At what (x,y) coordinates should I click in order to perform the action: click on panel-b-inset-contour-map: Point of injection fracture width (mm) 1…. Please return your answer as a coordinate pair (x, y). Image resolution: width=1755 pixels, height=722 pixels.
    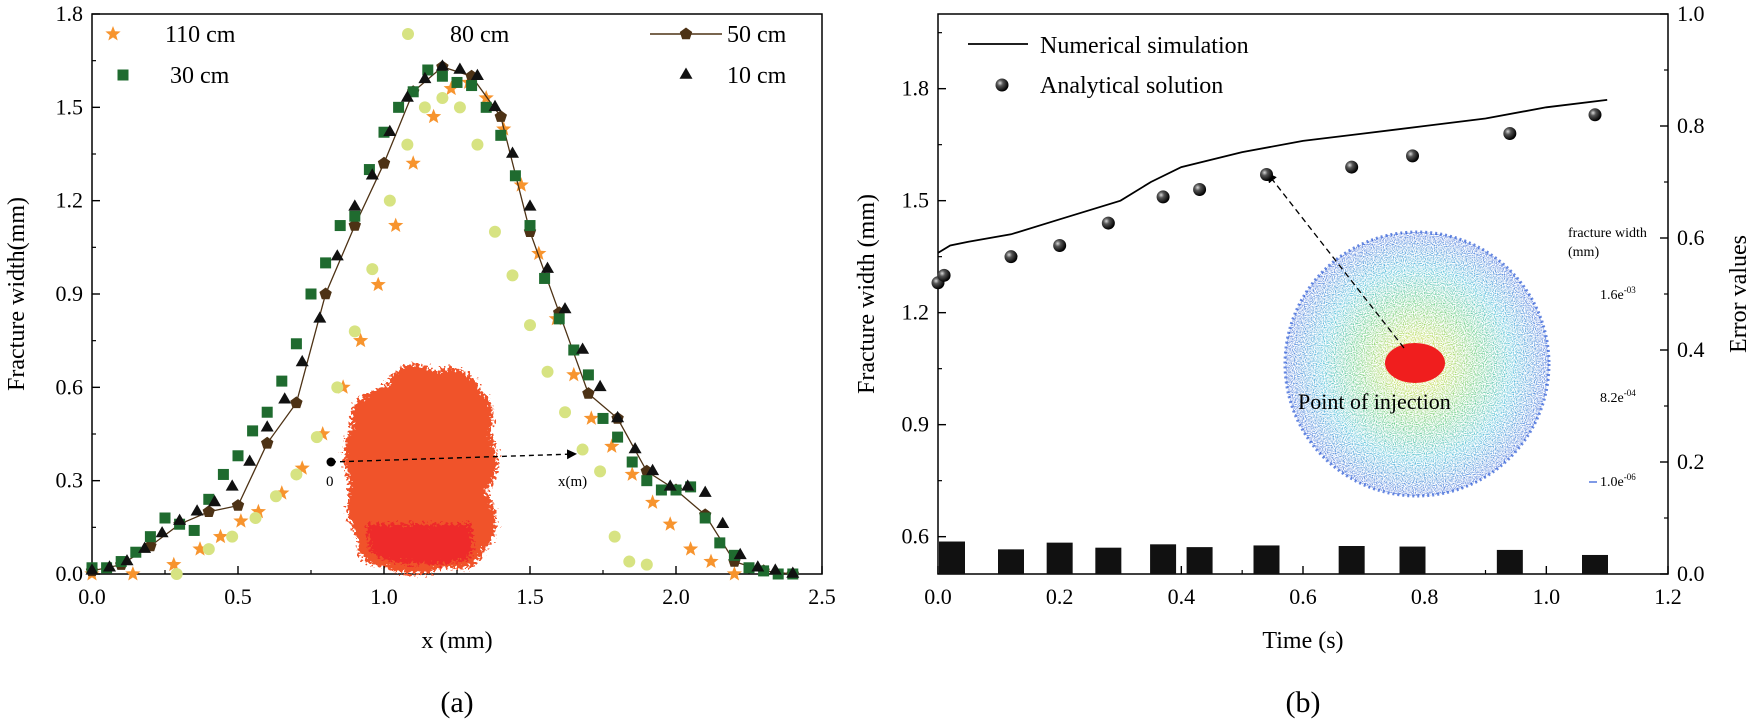
    Looking at the image, I should click on (1456, 335).